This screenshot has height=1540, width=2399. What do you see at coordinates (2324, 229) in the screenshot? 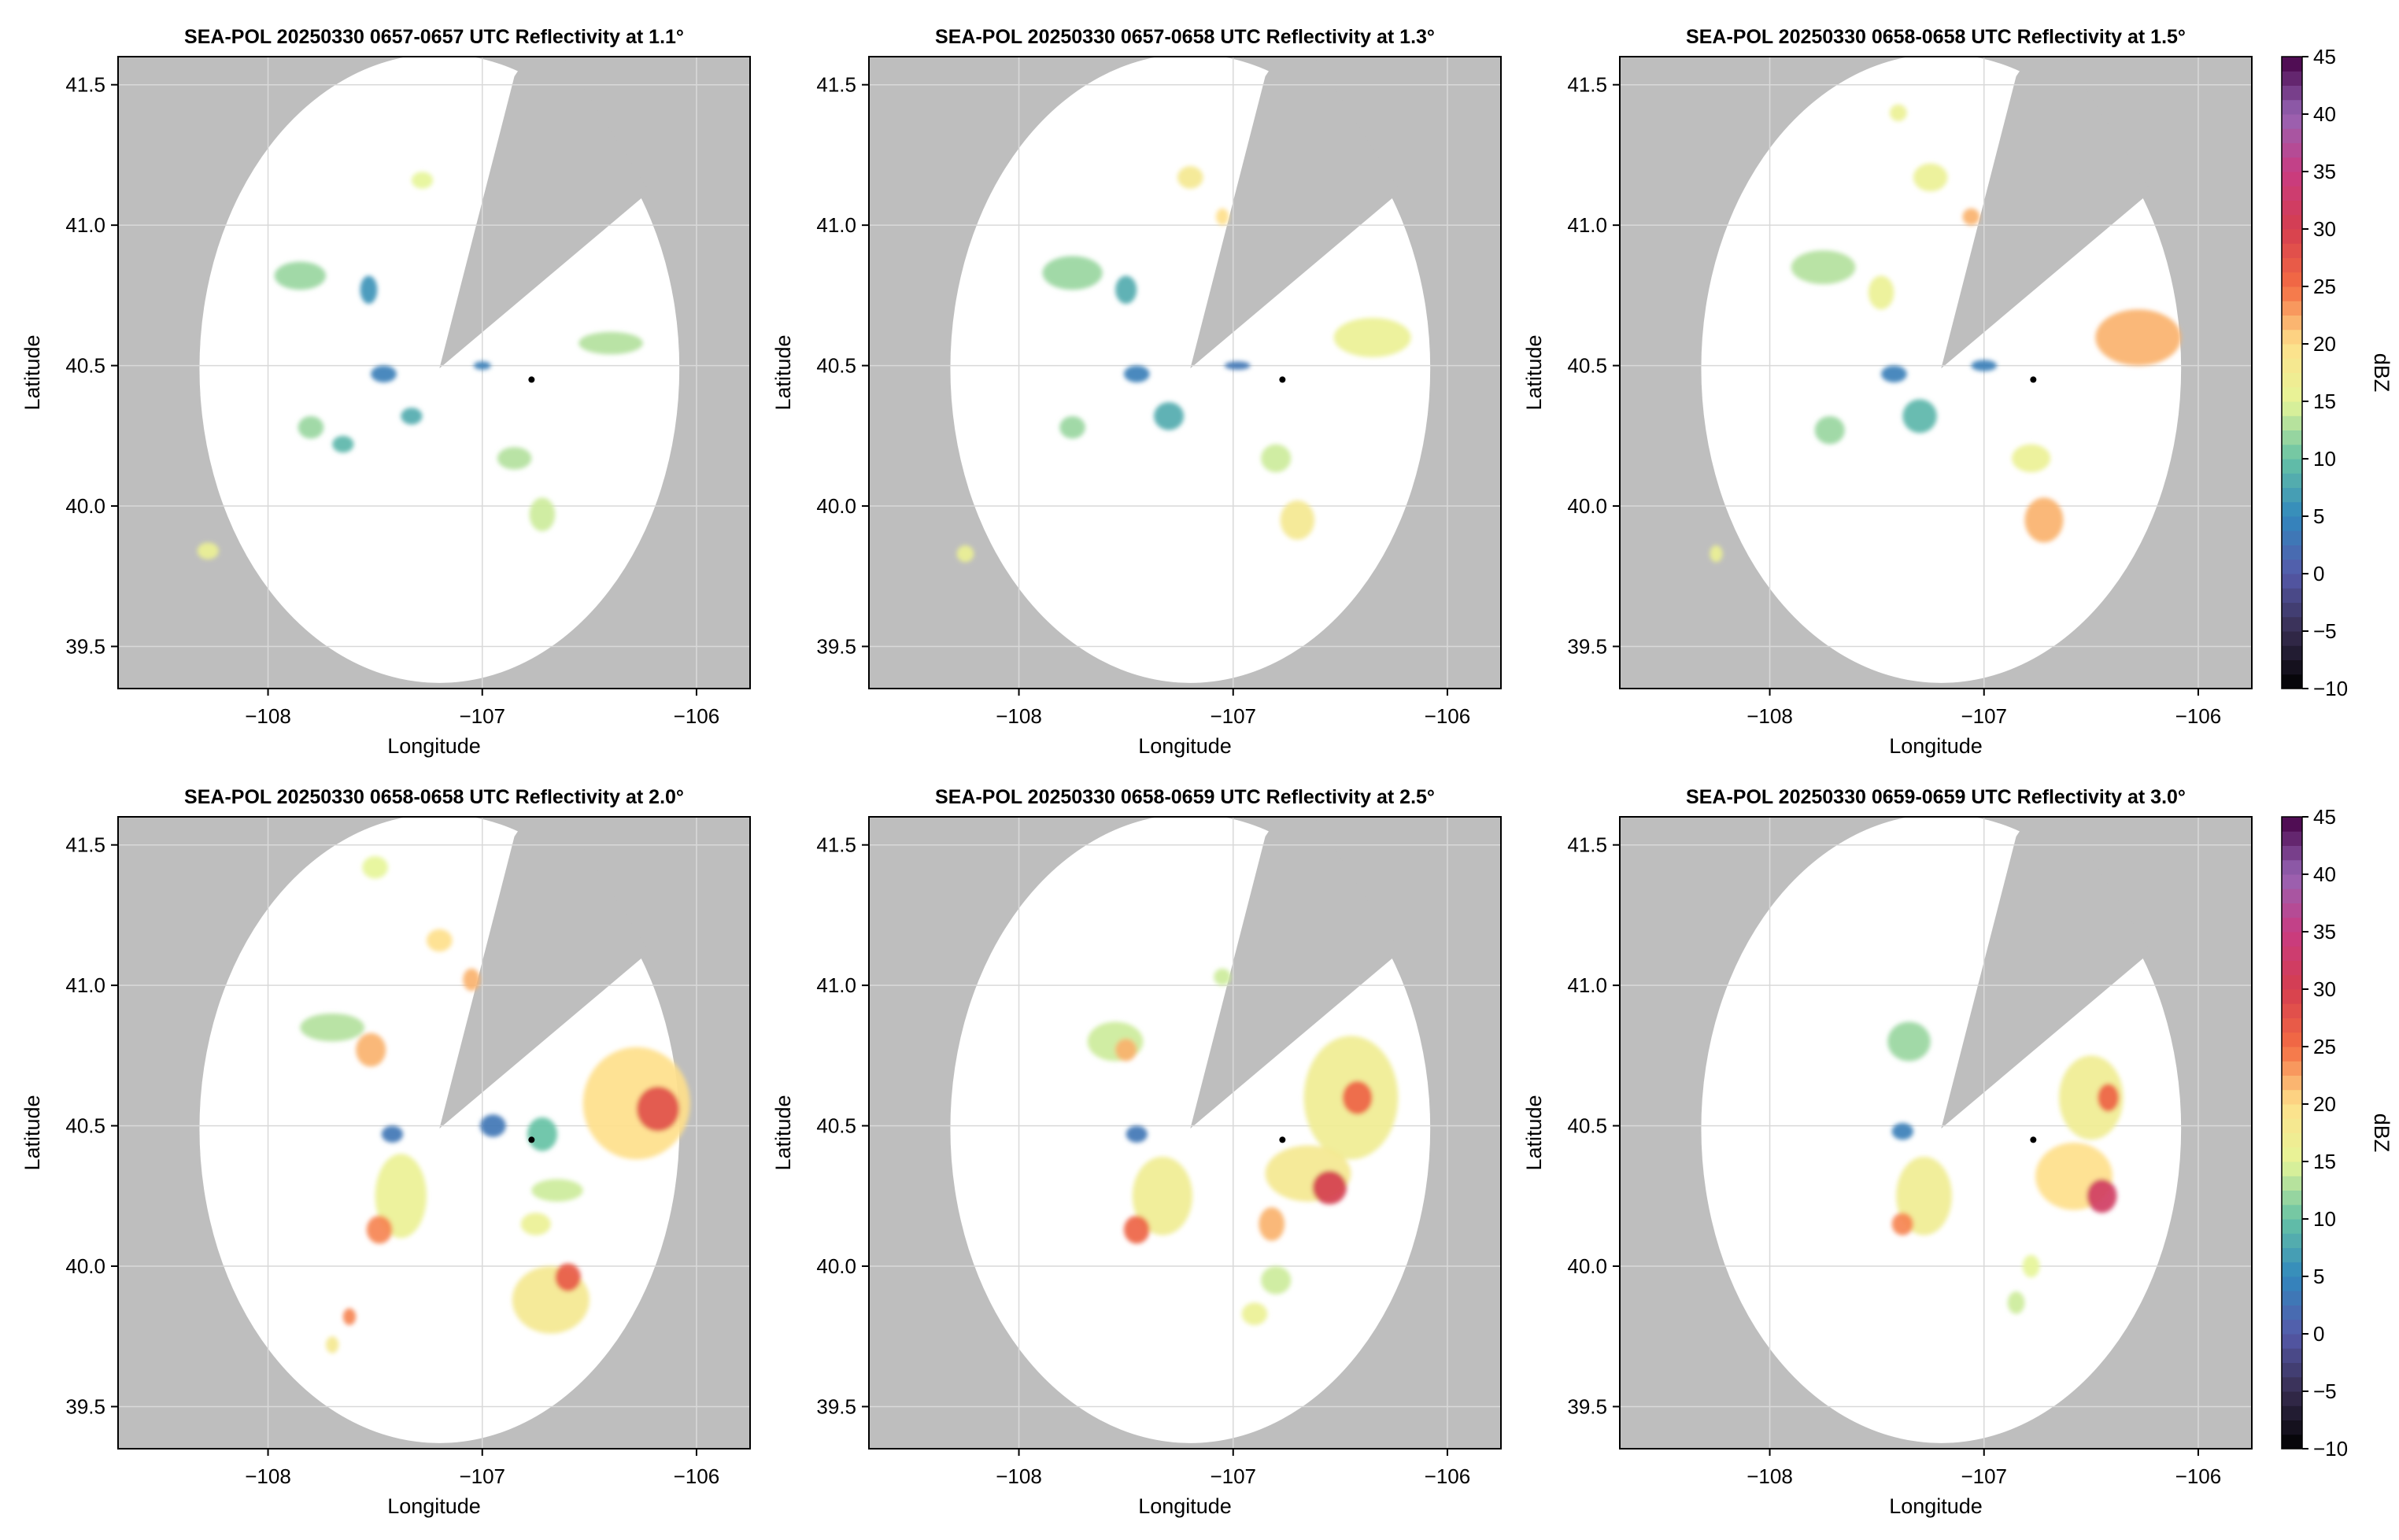
I see `colorbar-tick-label-8: 30` at bounding box center [2324, 229].